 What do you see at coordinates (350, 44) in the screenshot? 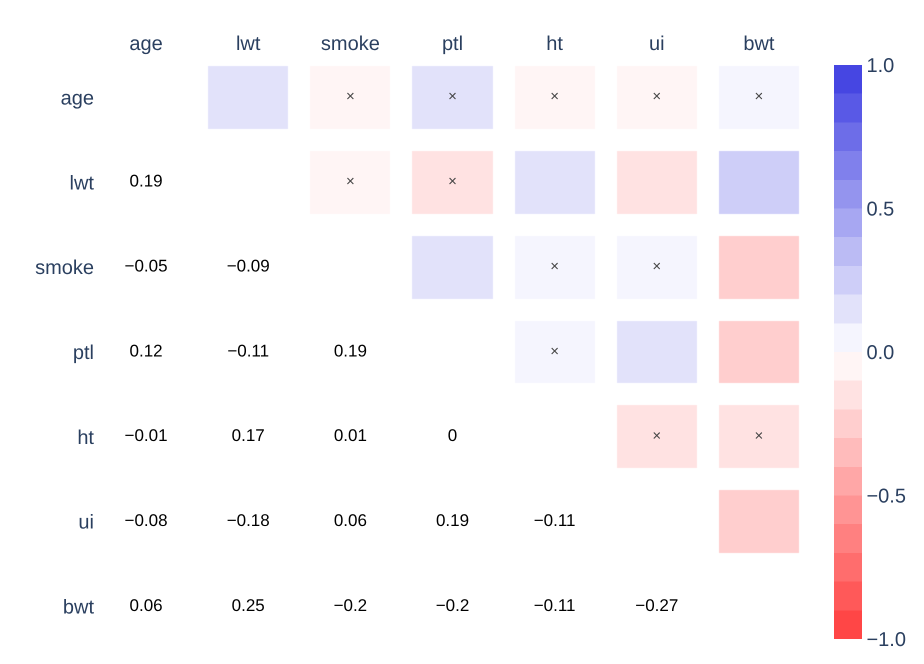
I see `x-tick-label: smoke` at bounding box center [350, 44].